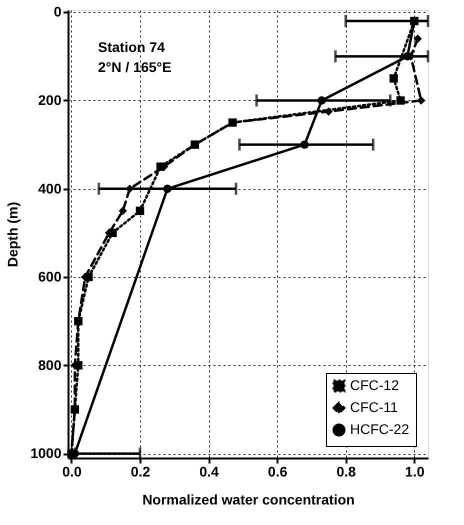 This screenshot has width=464, height=525. Describe the element at coordinates (278, 472) in the screenshot. I see `x-tick-label: 0.6` at that location.